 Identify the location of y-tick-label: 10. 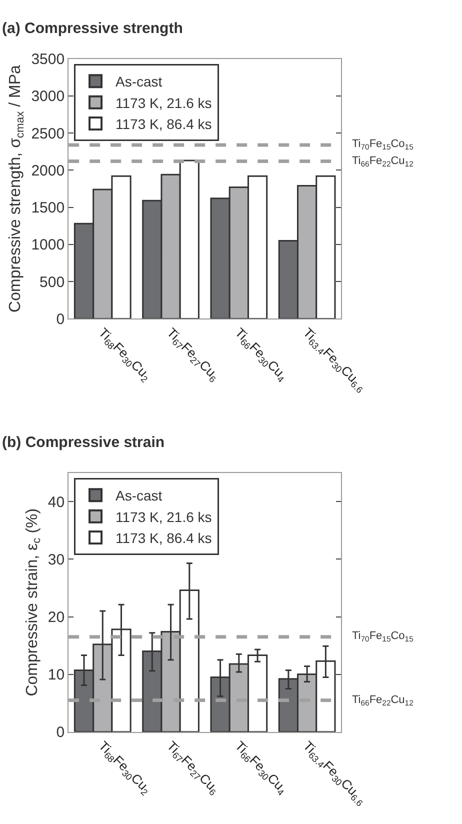
(56, 675).